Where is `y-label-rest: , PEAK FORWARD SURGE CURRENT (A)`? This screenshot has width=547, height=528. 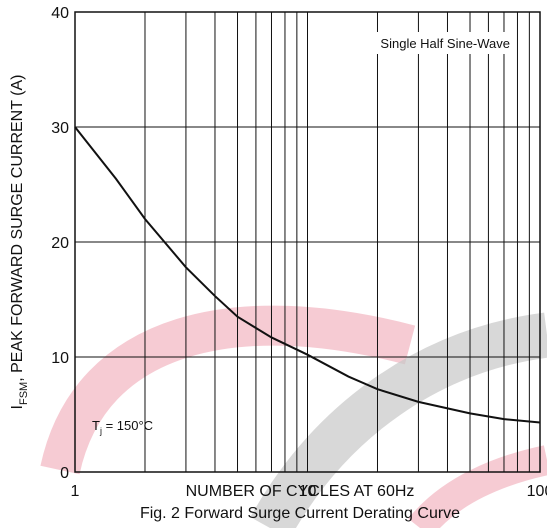 y-label-rest: , PEAK FORWARD SURGE CURRENT (A) is located at coordinates (17, 228).